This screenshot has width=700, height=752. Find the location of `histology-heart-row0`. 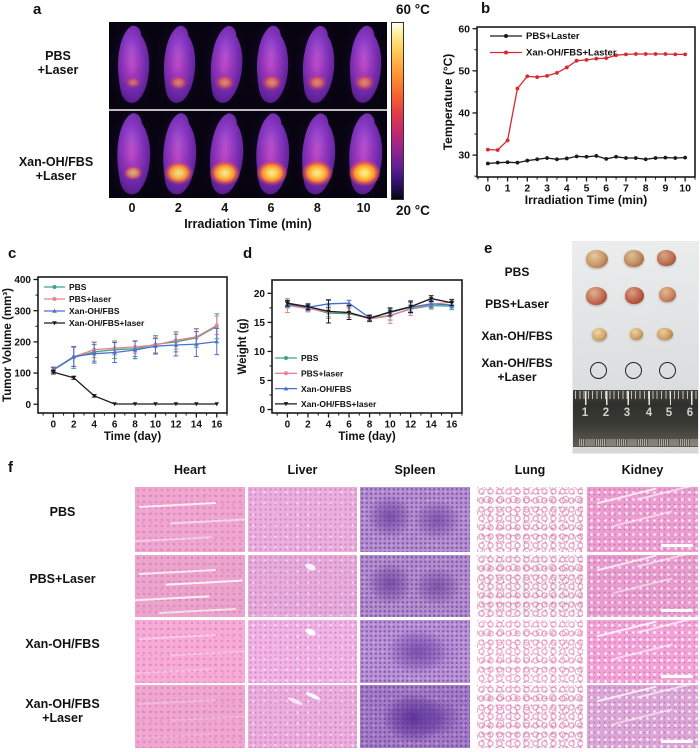

histology-heart-row0 is located at coordinates (190, 519).